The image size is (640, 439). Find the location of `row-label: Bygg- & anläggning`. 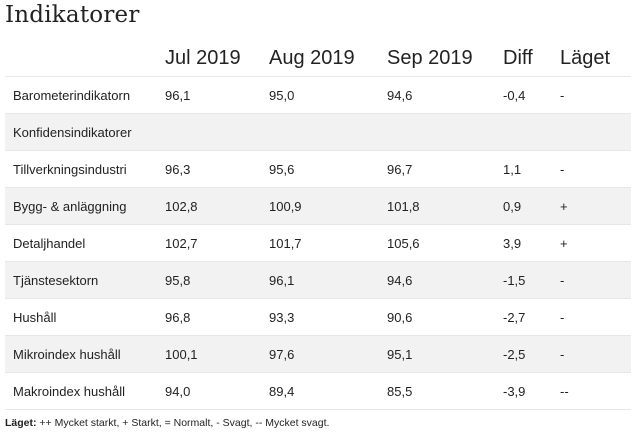

row-label: Bygg- & anläggning is located at coordinates (85, 206).